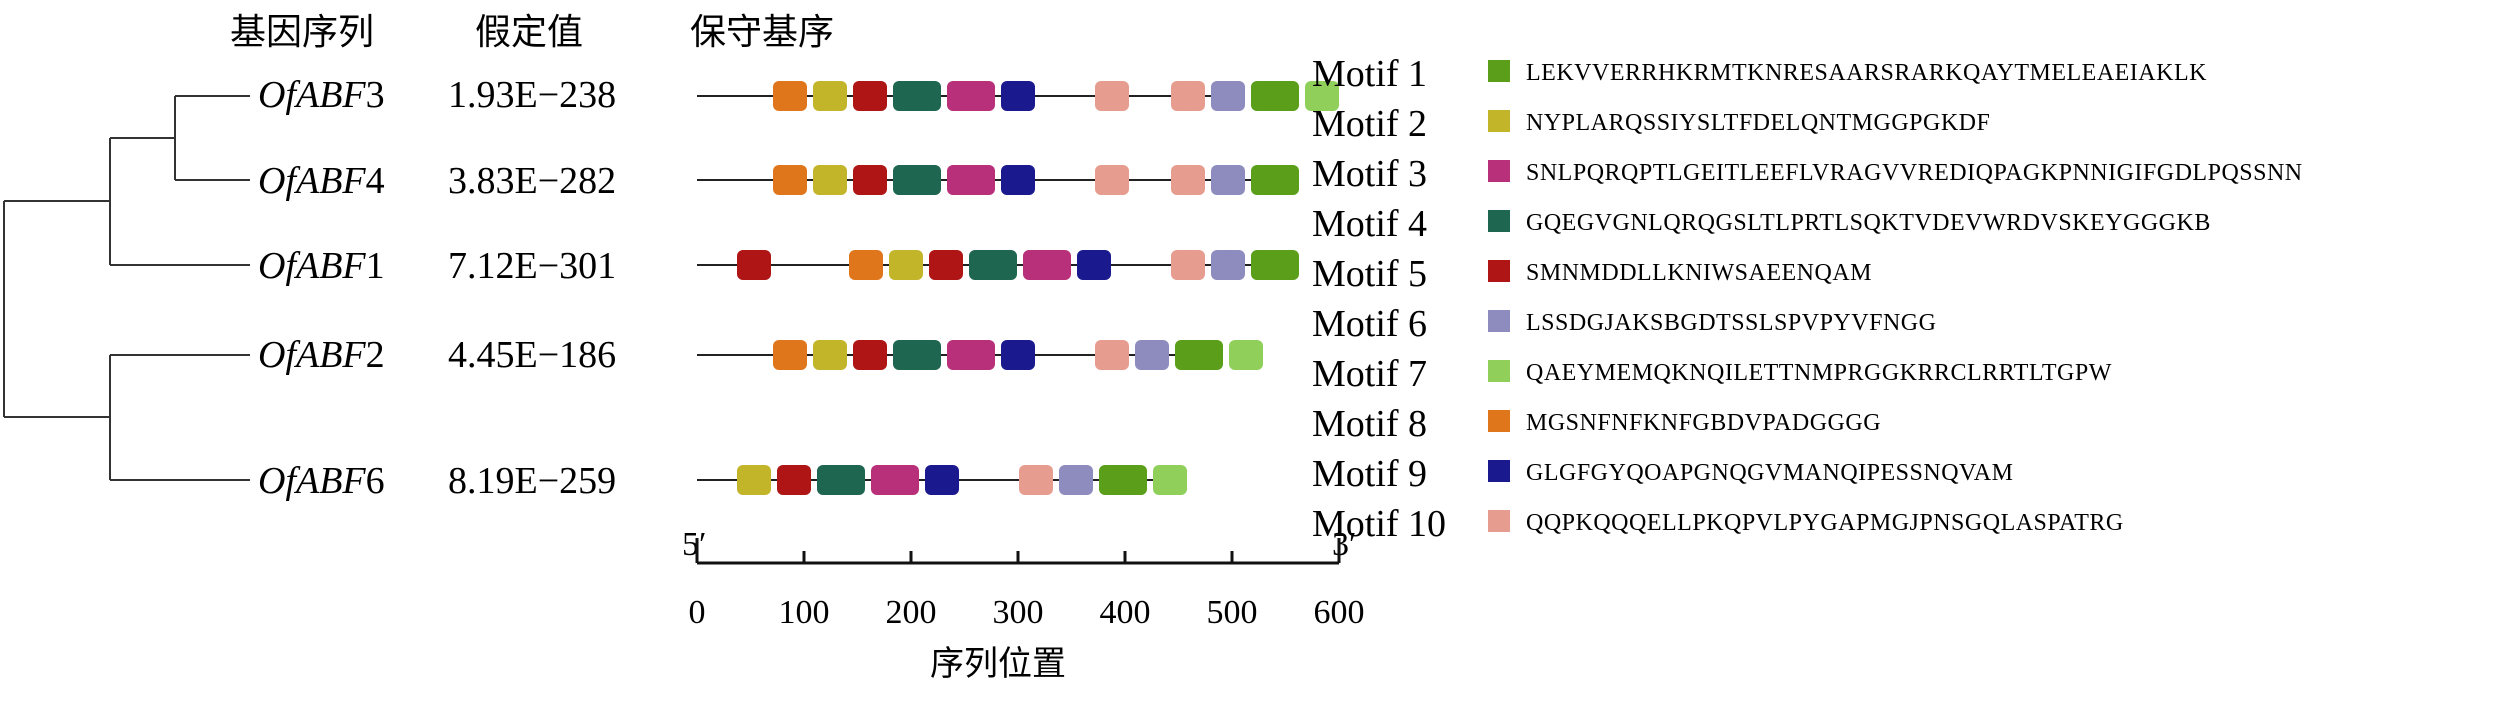 This screenshot has height=706, width=2520. I want to click on axis-title: 序列位置, so click(998, 664).